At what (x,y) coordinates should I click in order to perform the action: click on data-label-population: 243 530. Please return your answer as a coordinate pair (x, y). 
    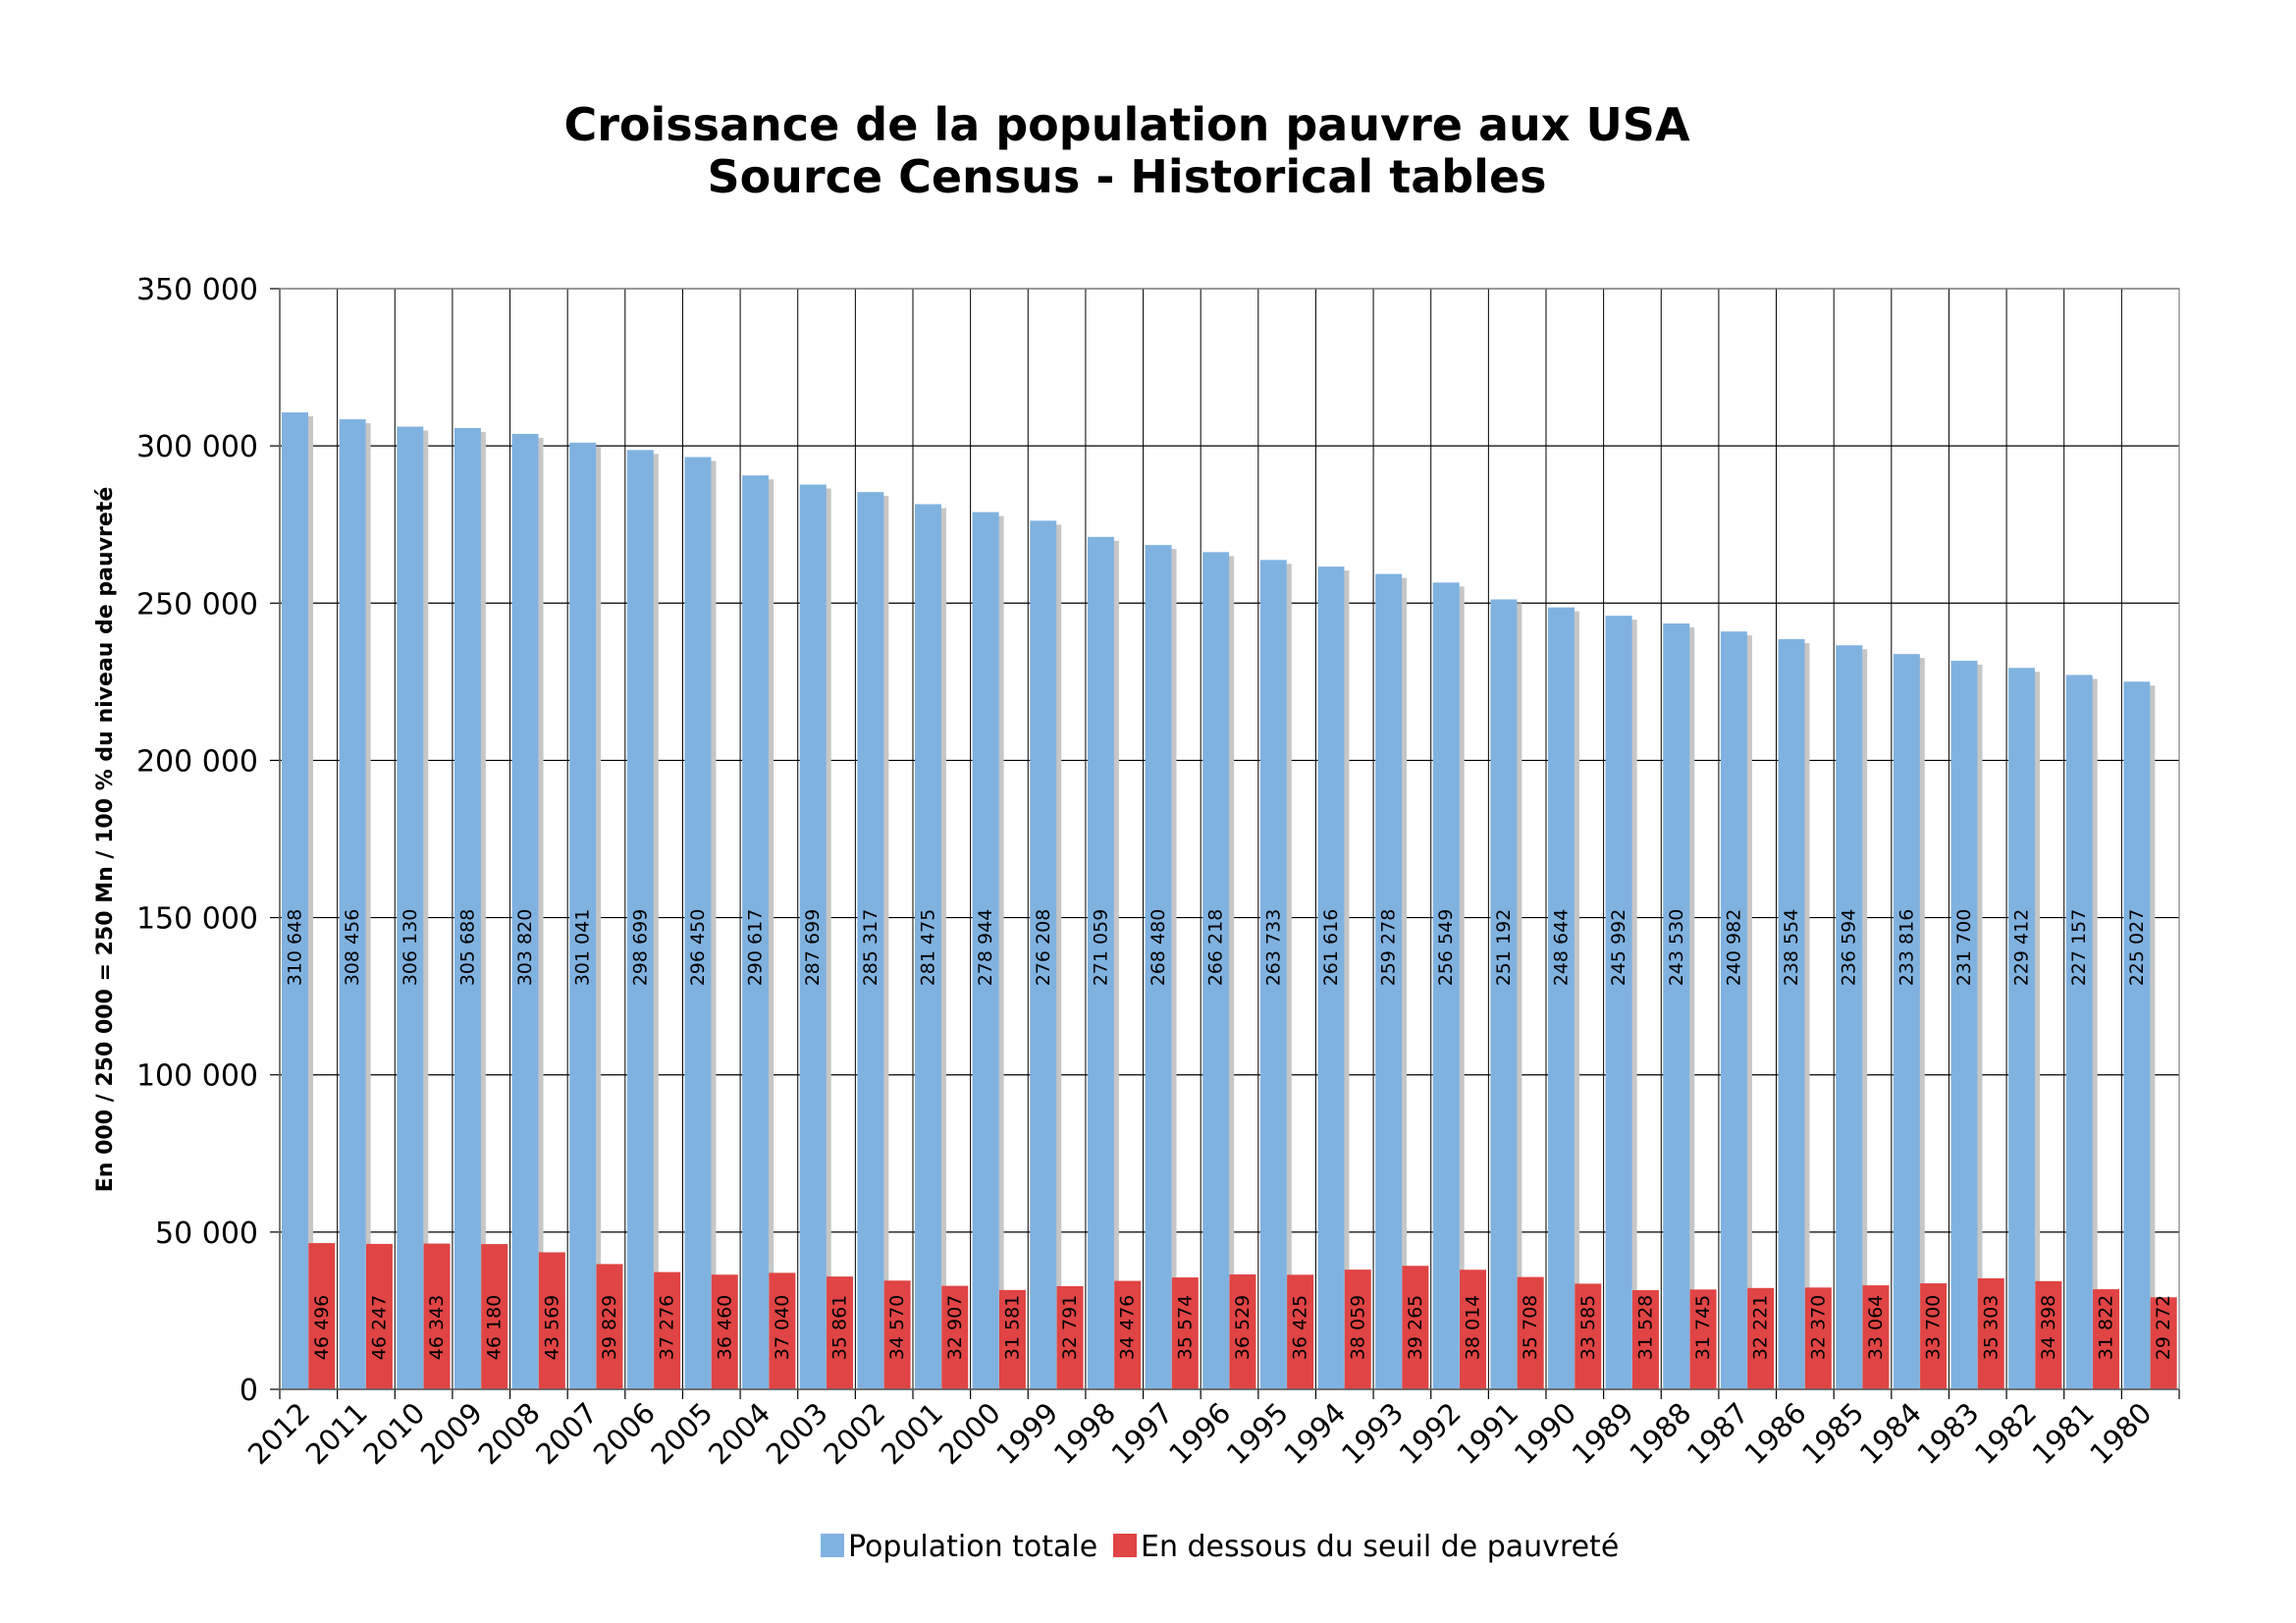
    Looking at the image, I should click on (1676, 948).